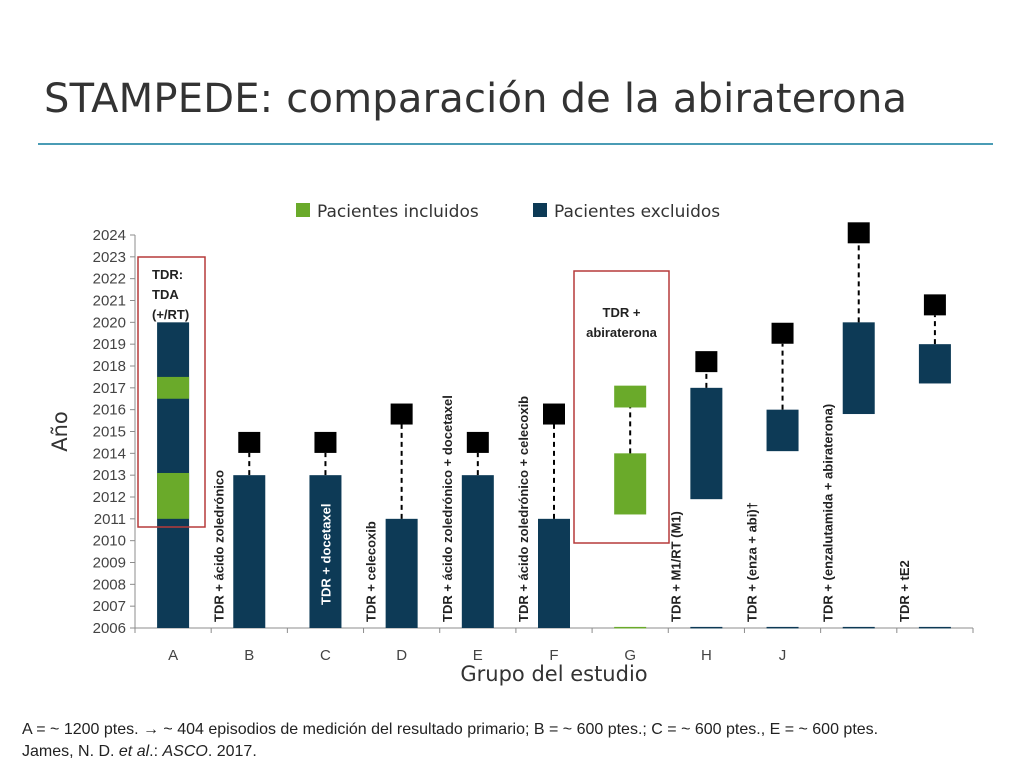  I want to click on group-box-label: TDA, so click(165, 294).